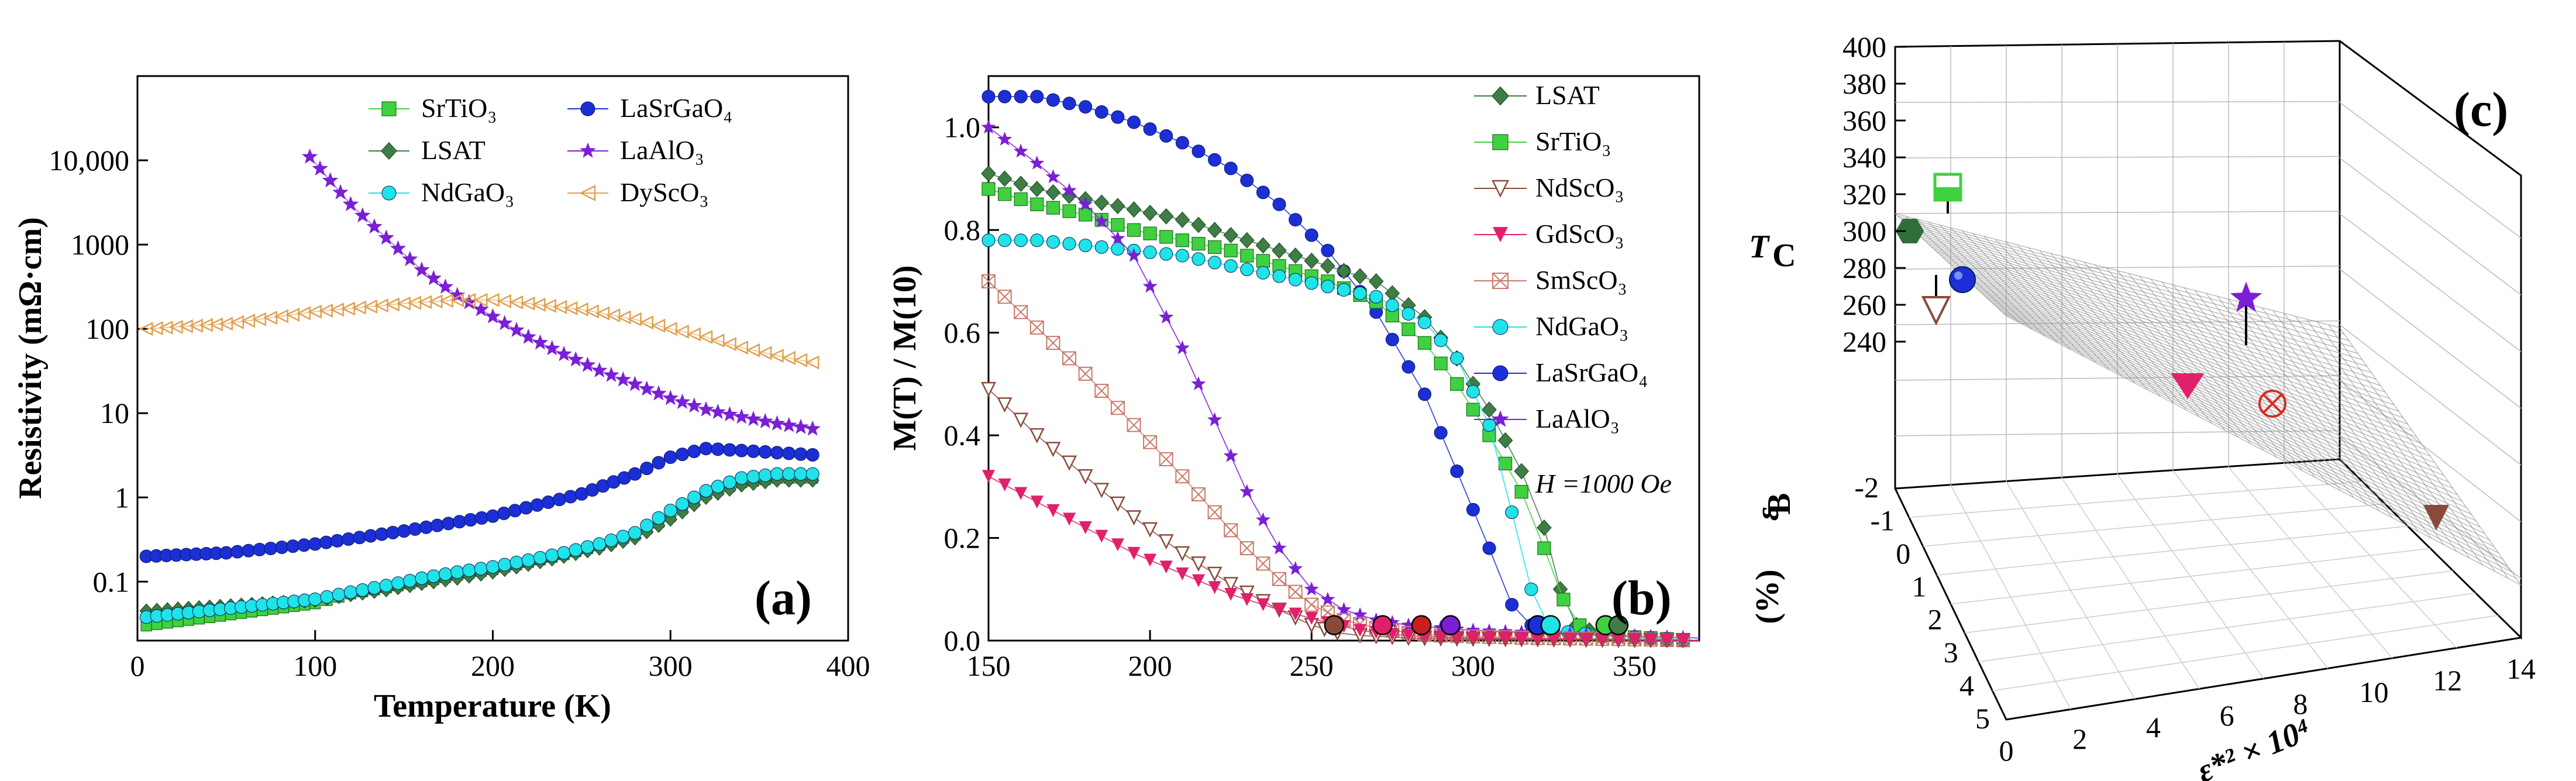  Describe the element at coordinates (1903, 553) in the screenshot. I see `panel-c-y-tick-label: 0` at that location.